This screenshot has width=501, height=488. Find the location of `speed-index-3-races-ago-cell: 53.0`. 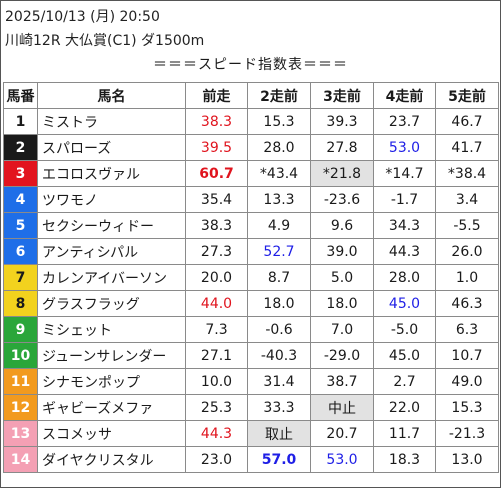

speed-index-3-races-ago-cell: 53.0 is located at coordinates (342, 459).